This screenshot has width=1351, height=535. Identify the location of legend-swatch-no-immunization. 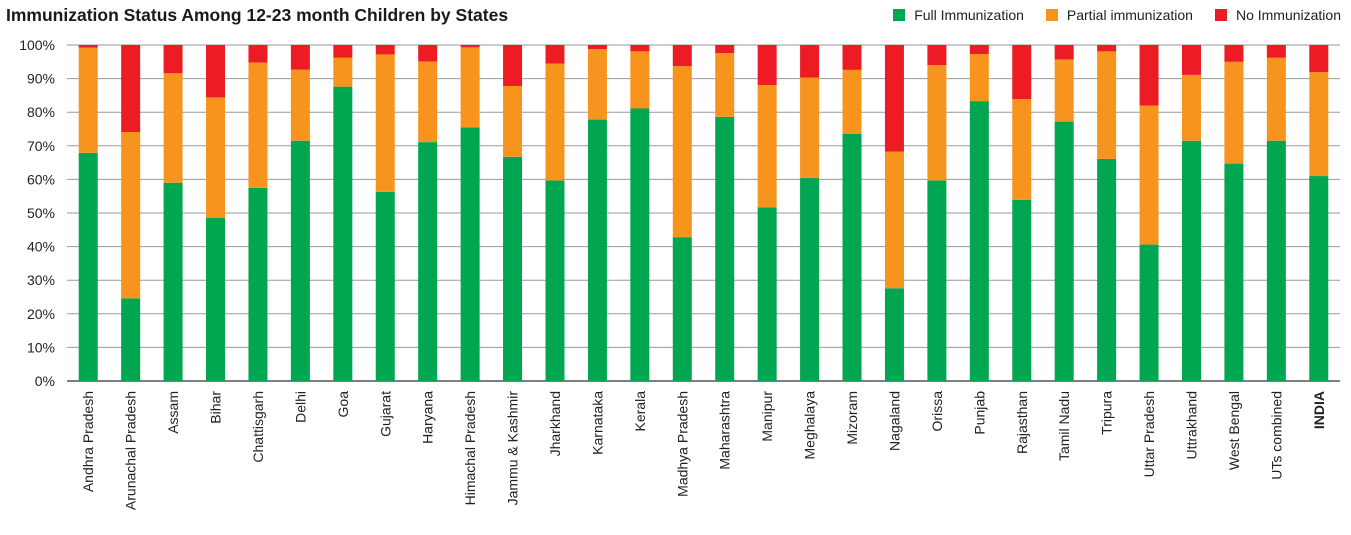
(1220, 15).